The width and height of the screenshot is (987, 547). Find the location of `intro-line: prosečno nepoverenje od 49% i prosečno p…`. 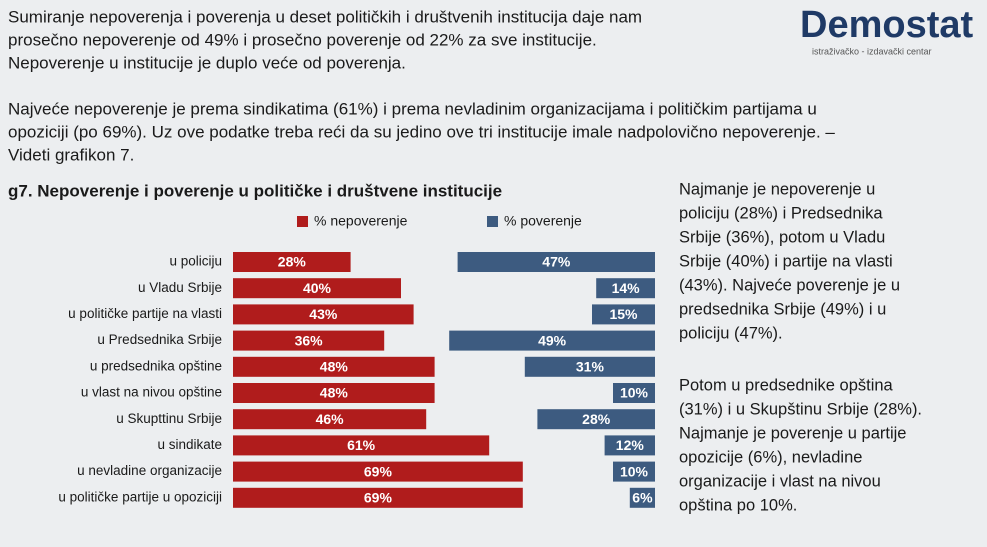

intro-line: prosečno nepoverenje od 49% i prosečno p… is located at coordinates (302, 39).